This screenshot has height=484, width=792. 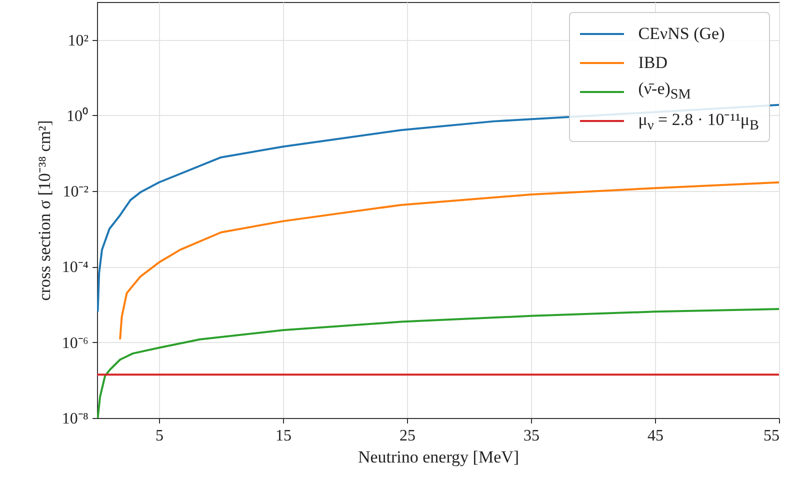 What do you see at coordinates (681, 34) in the screenshot?
I see `legend-label: CEνNS (Ge)` at bounding box center [681, 34].